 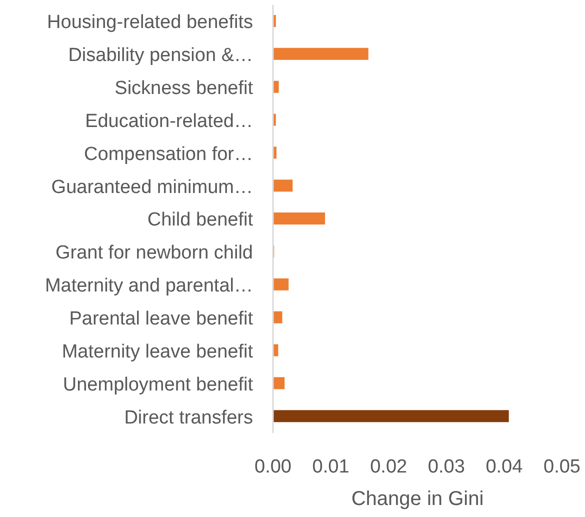 I want to click on y-tick-label: Sickness benefit, so click(x=184, y=89).